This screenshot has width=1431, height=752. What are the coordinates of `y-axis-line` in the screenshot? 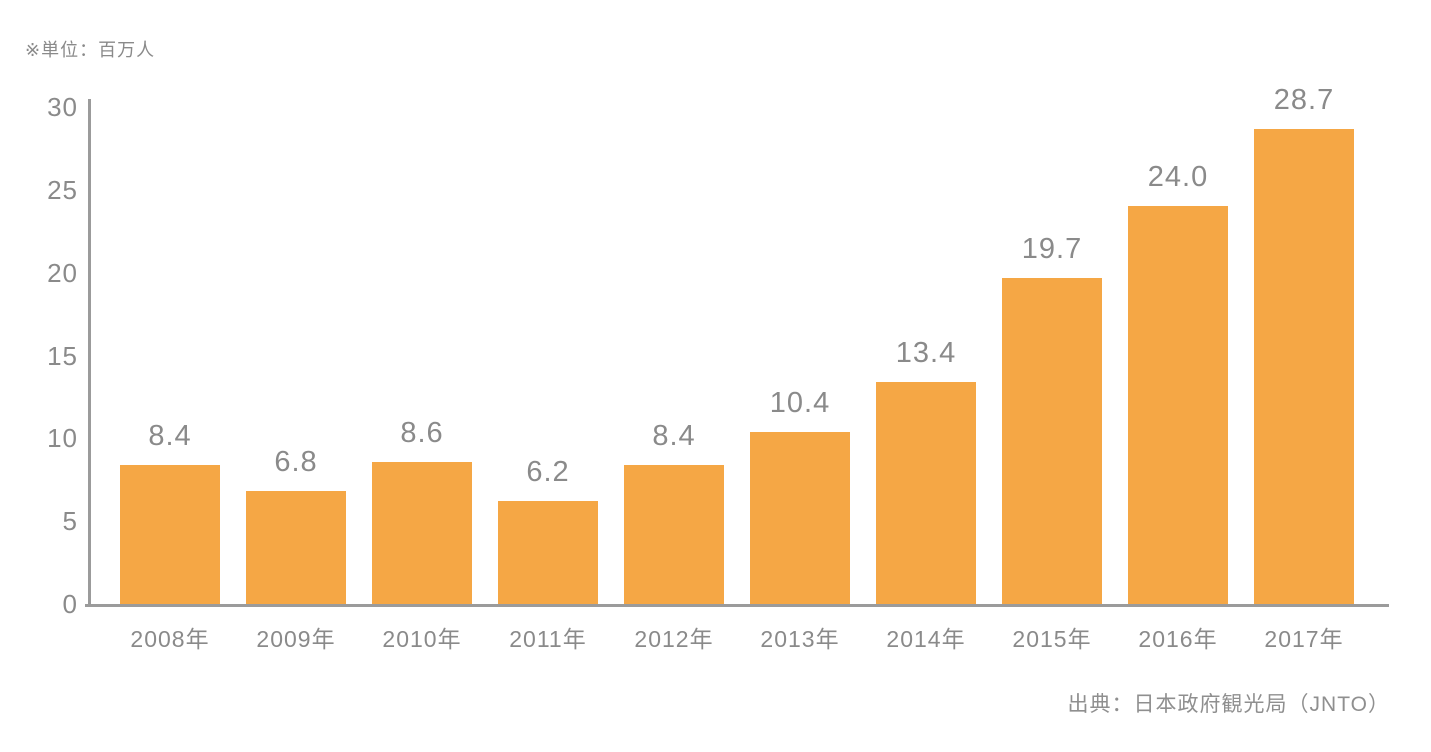 It's located at (89, 353).